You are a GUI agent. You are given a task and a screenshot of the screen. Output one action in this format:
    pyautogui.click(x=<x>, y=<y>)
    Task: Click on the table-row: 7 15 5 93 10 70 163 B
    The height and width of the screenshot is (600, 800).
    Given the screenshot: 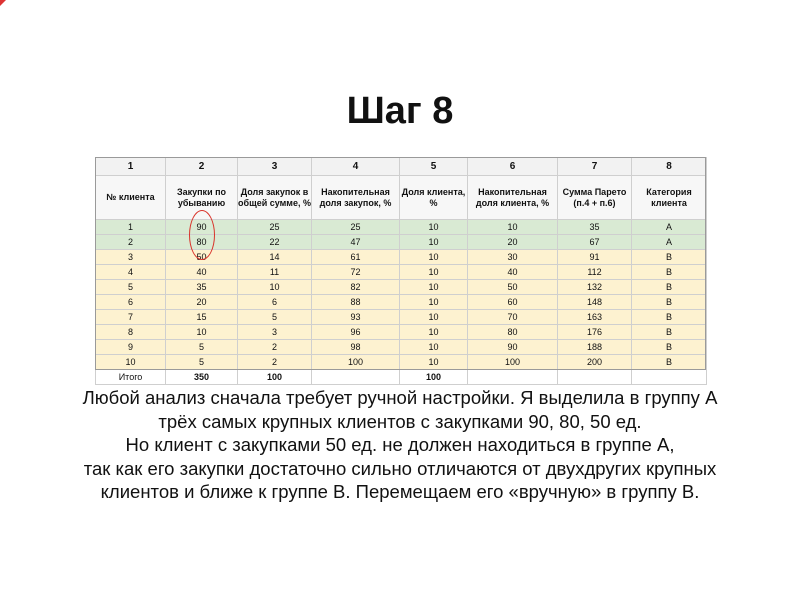 What is the action you would take?
    pyautogui.click(x=401, y=317)
    